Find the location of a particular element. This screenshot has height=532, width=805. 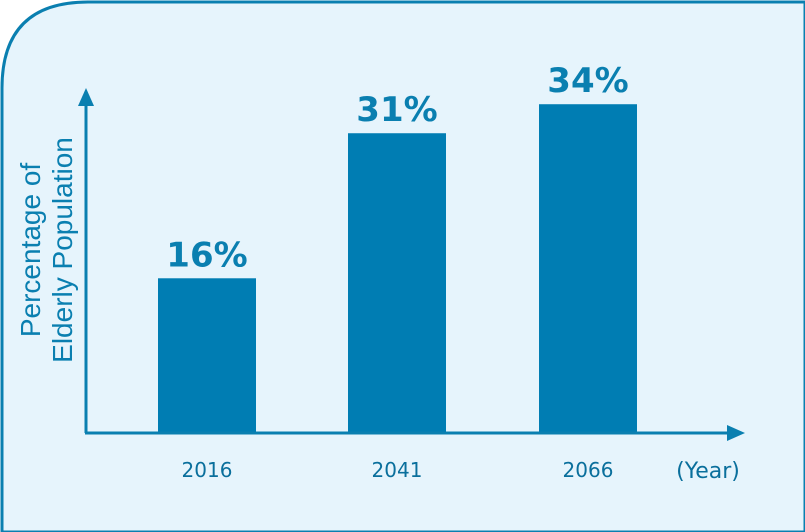

bar-2041 is located at coordinates (397, 283).